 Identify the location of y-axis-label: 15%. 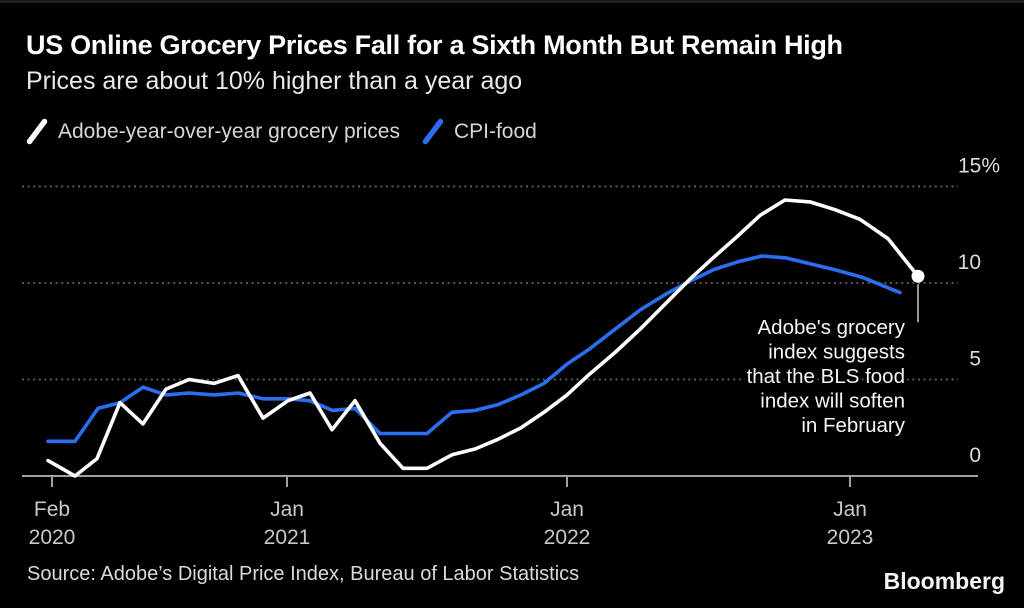
(979, 166).